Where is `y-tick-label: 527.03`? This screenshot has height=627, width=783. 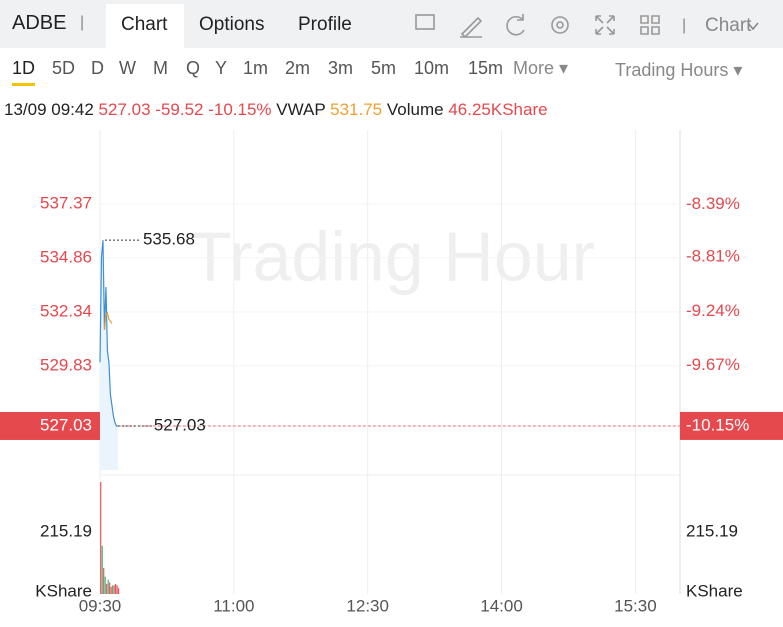
y-tick-label: 527.03 is located at coordinates (66, 424).